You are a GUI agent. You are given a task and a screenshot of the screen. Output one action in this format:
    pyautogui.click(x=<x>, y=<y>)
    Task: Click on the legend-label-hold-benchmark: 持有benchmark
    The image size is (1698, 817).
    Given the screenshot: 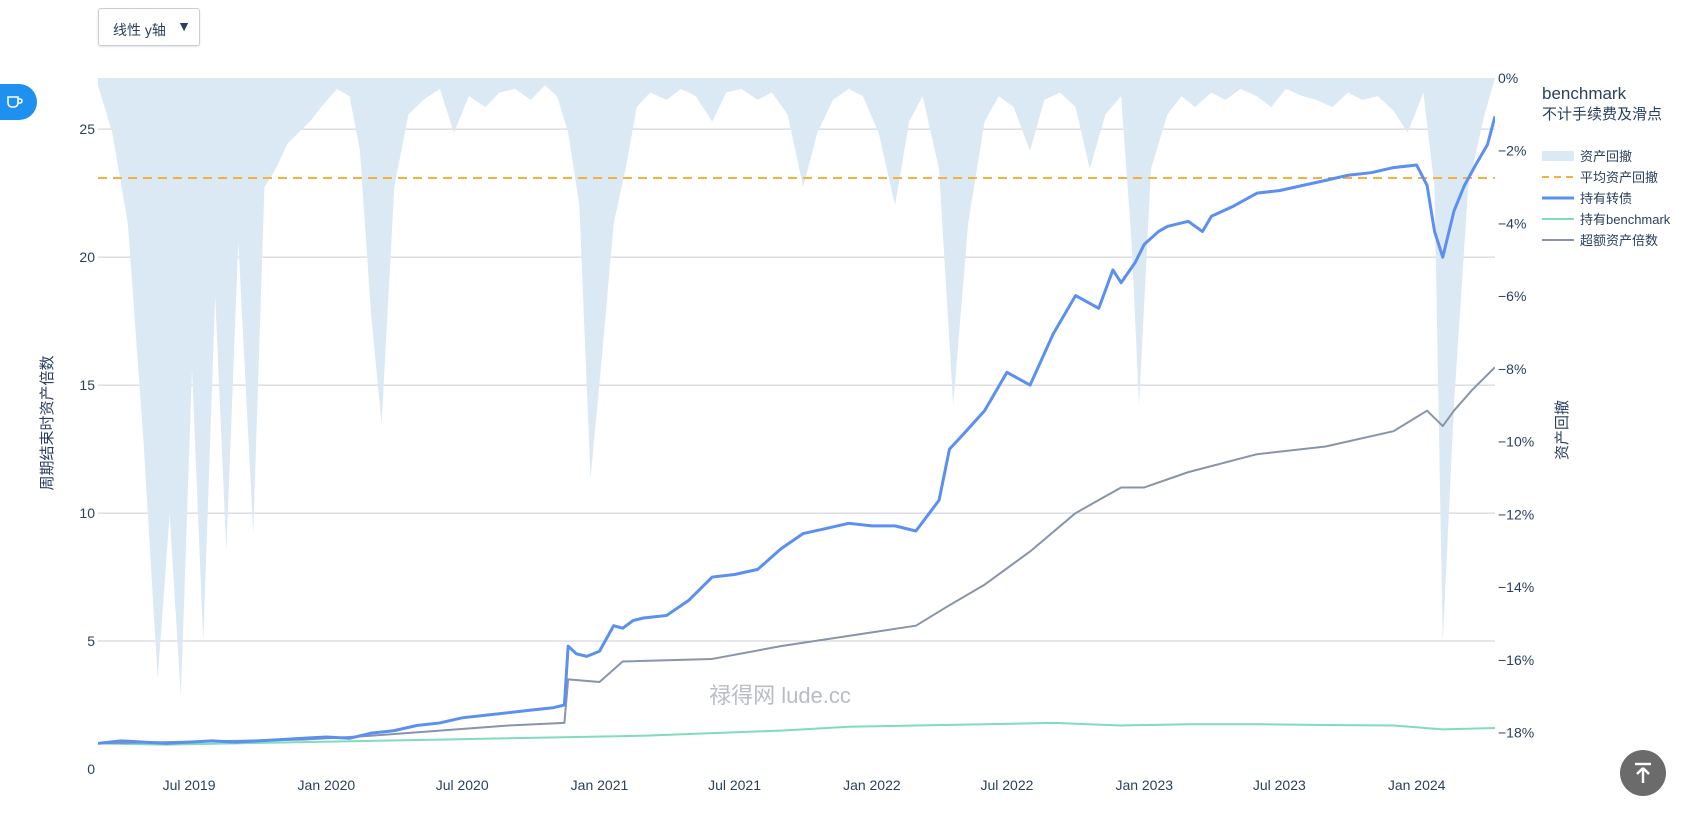 What is the action you would take?
    pyautogui.click(x=1625, y=219)
    